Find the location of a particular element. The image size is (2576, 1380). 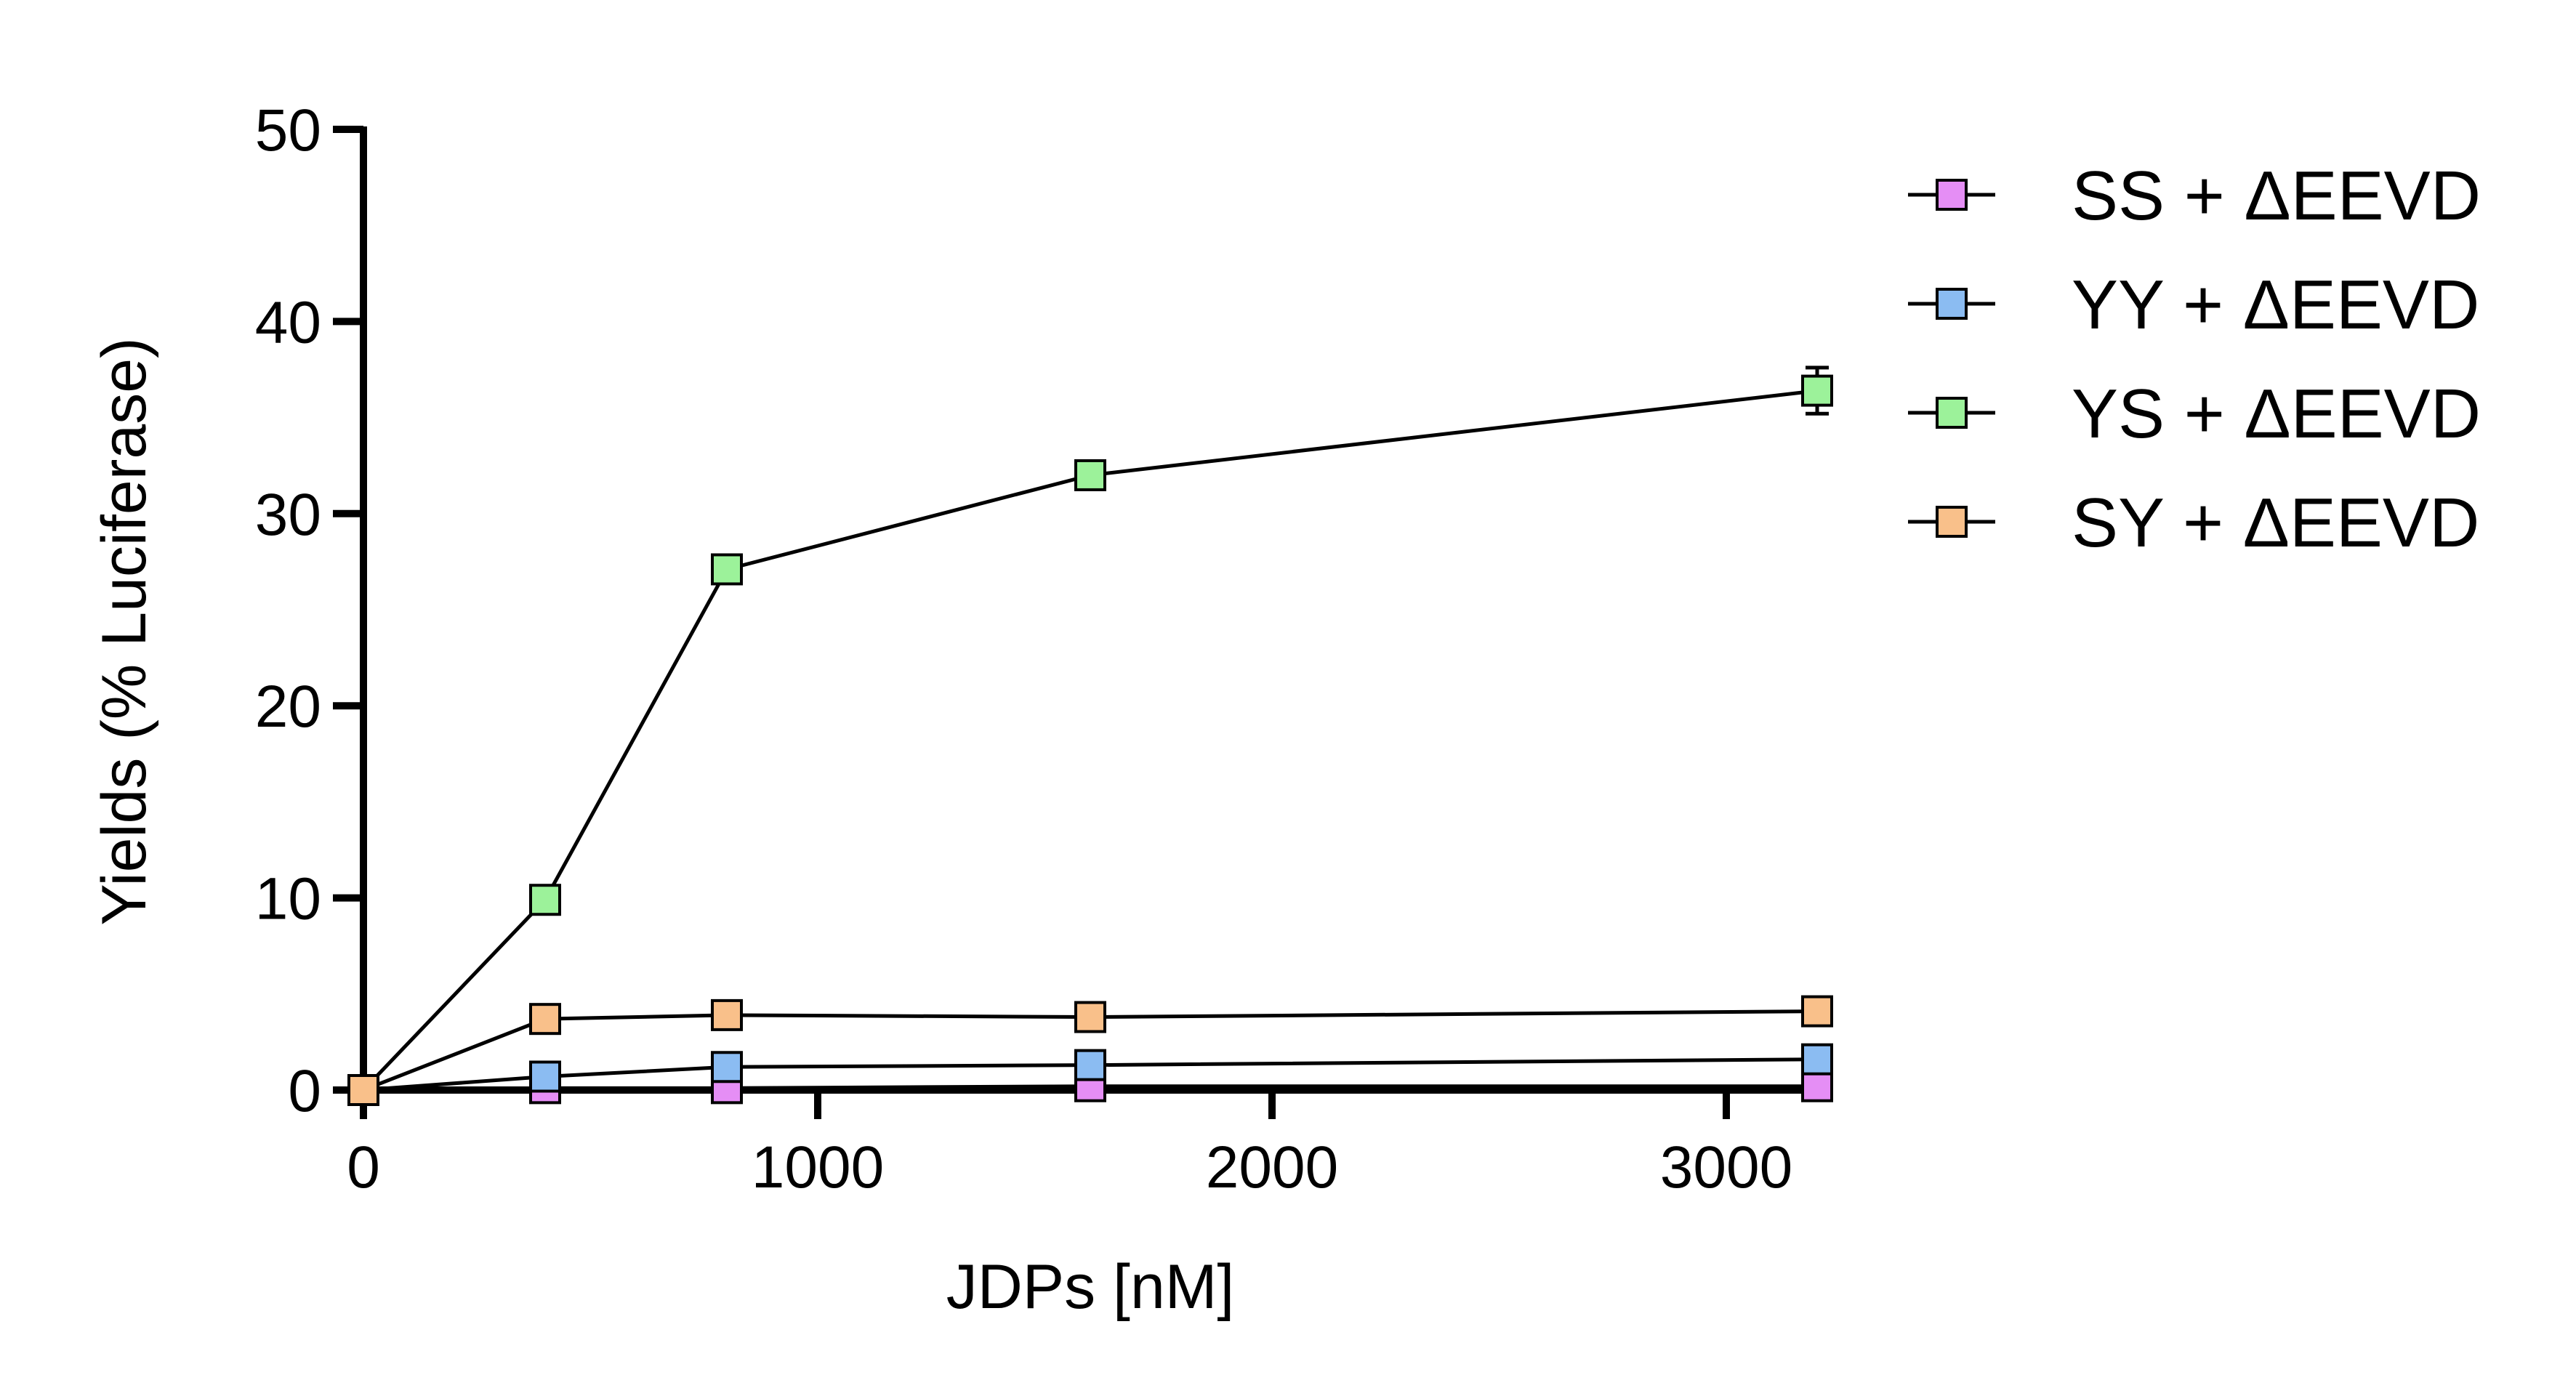

x-tick-label: 0 is located at coordinates (363, 1167).